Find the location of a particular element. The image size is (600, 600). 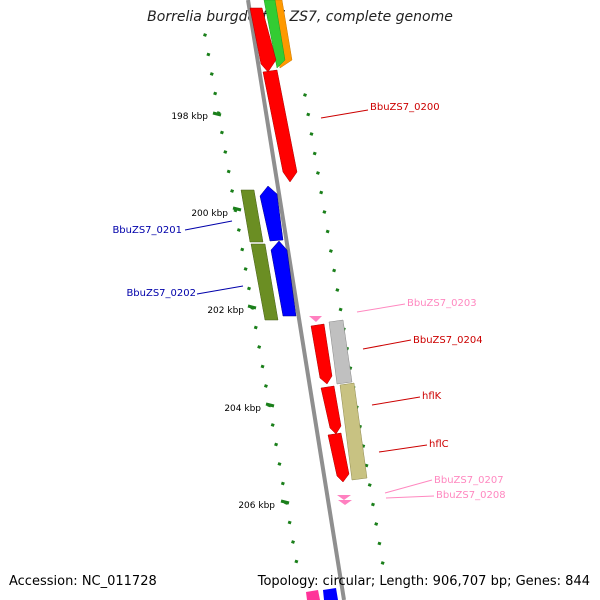

gene-arrow-hflC is located at coordinates (338, 457).